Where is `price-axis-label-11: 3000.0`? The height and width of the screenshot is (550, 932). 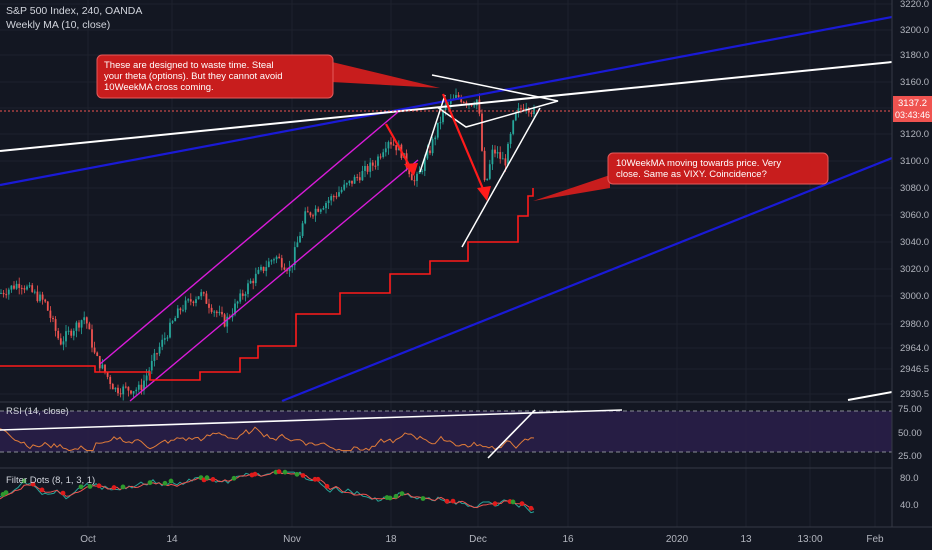 price-axis-label-11: 3000.0 is located at coordinates (914, 296).